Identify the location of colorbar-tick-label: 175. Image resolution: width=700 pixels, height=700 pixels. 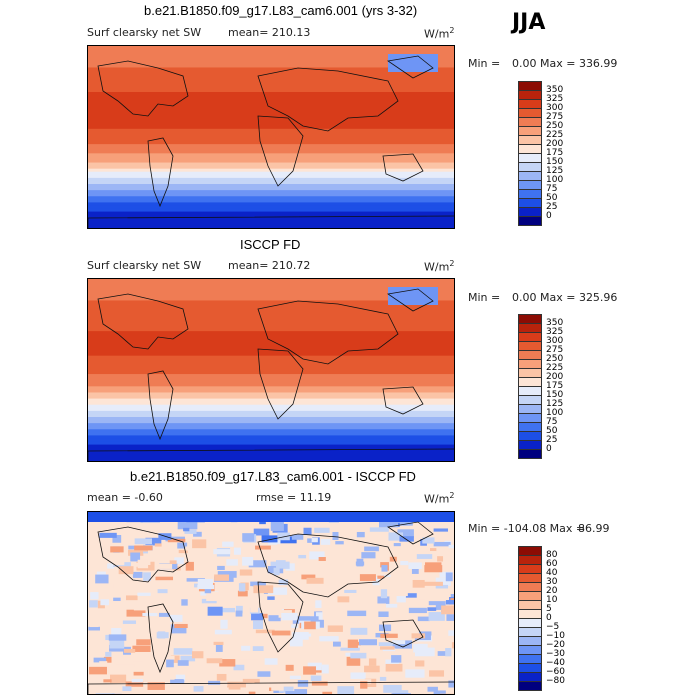
(555, 386).